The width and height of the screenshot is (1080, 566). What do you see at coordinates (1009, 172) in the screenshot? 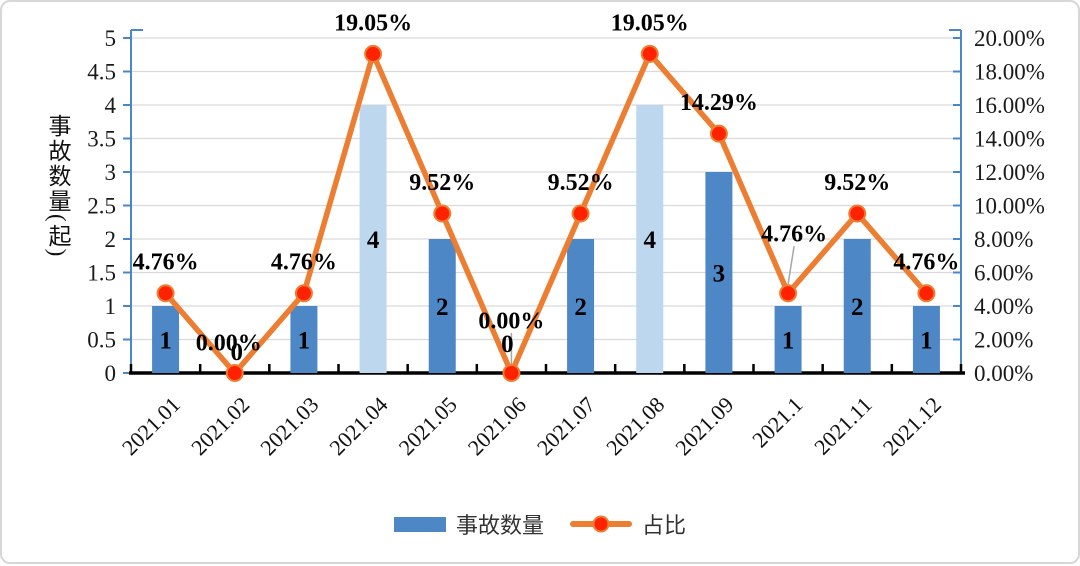
I see `right-axis-tick: 12.00%` at bounding box center [1009, 172].